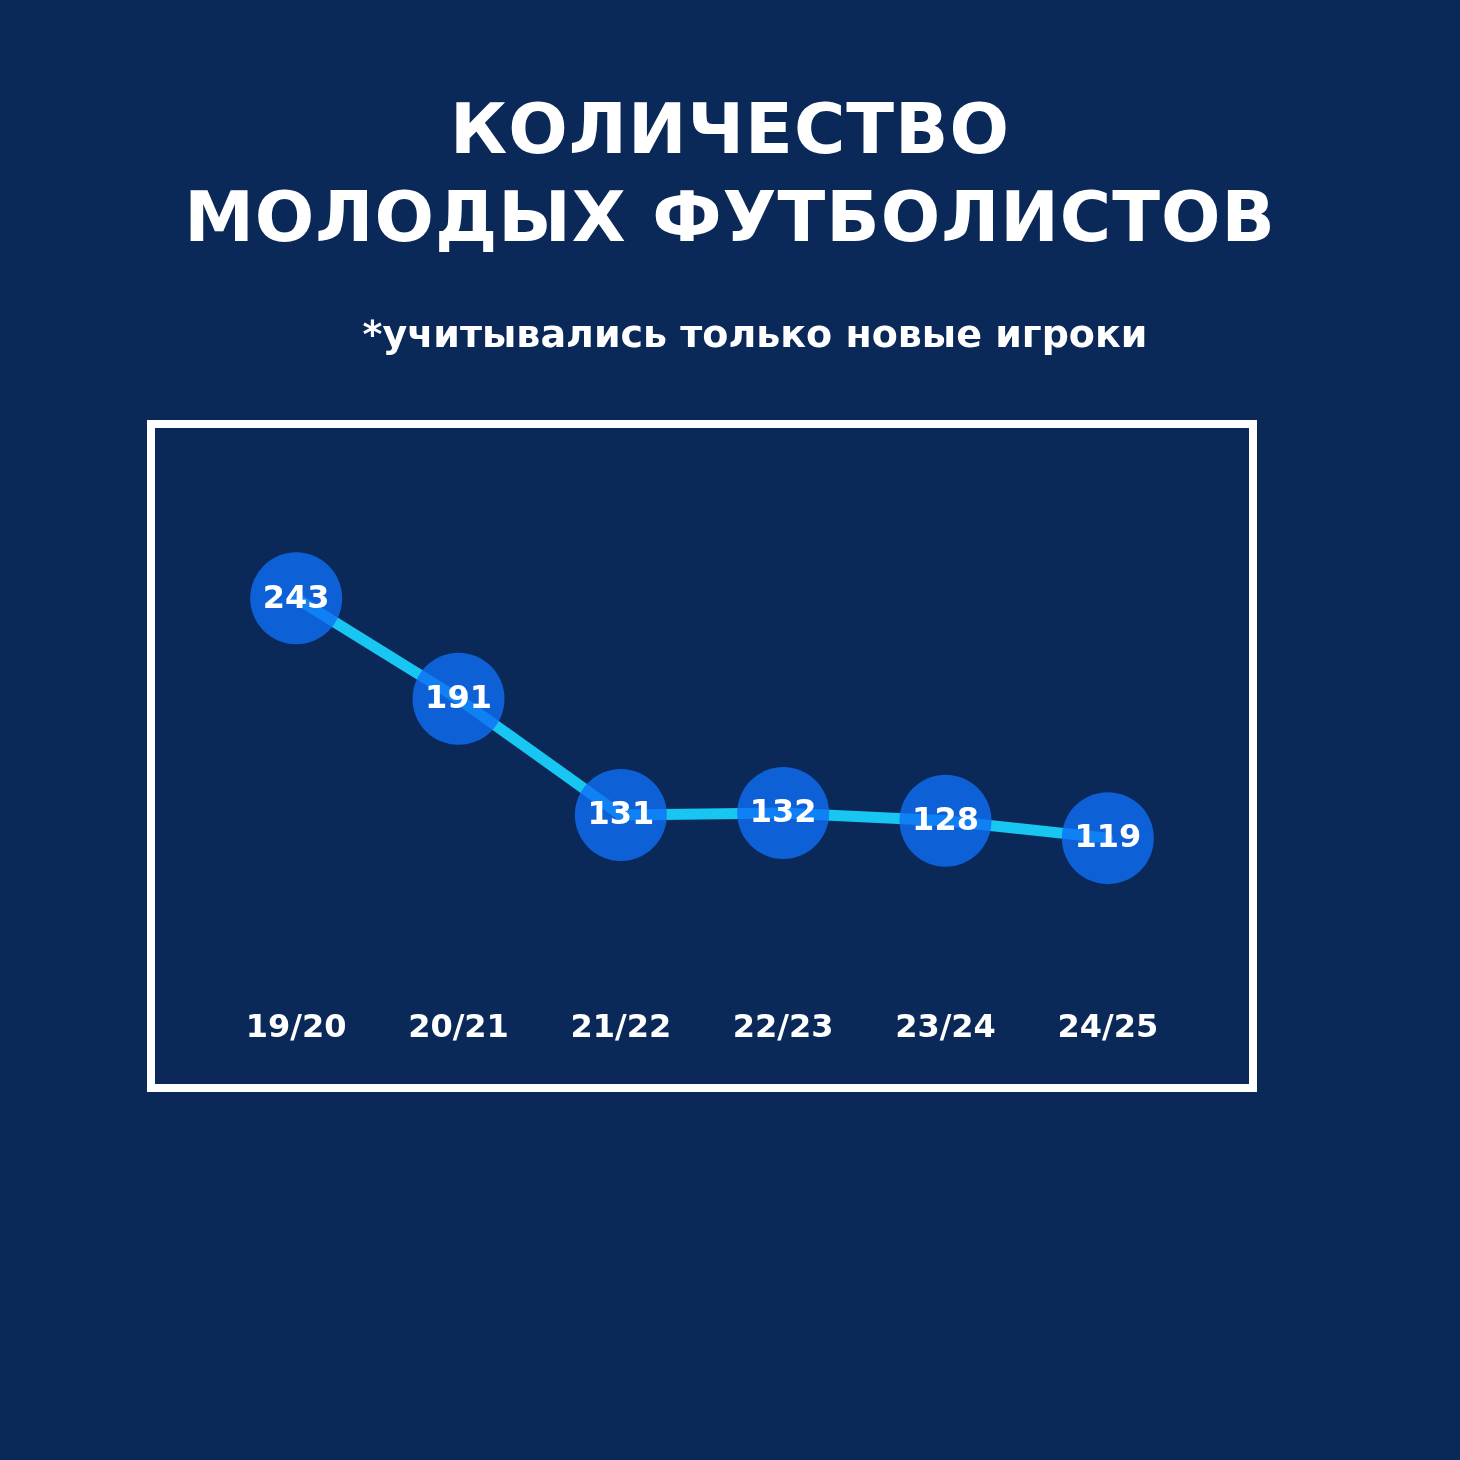  What do you see at coordinates (296, 1026) in the screenshot?
I see `x-tick-label: 19/20` at bounding box center [296, 1026].